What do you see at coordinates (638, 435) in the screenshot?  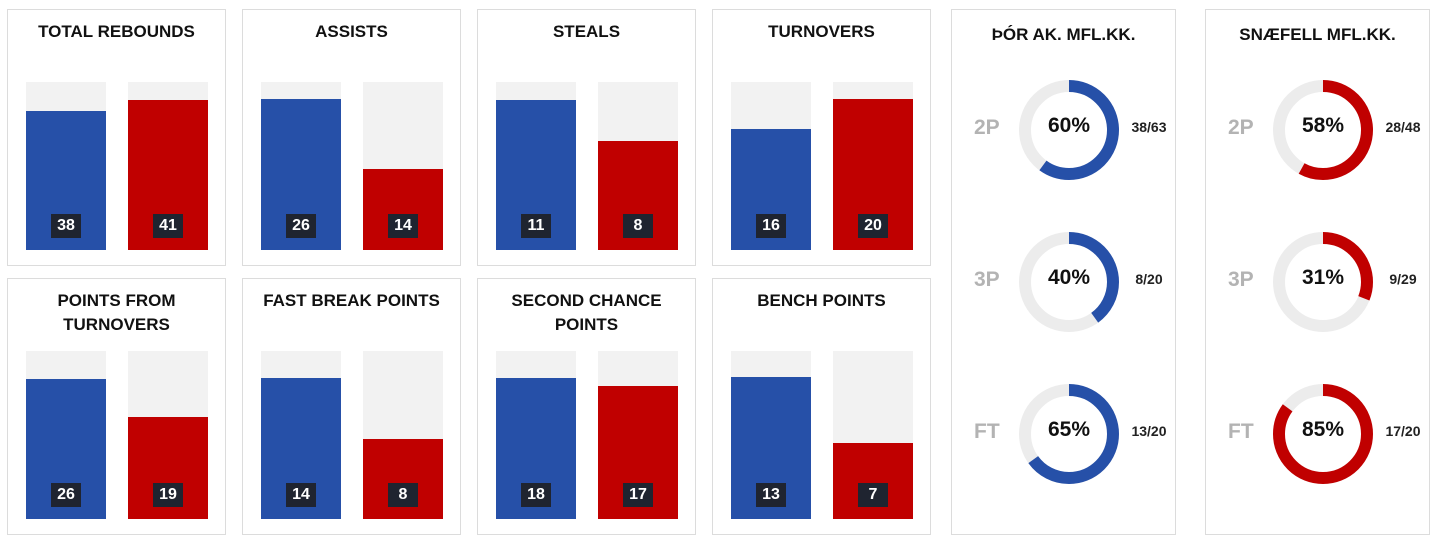 I see `bar-track-team-2: 17` at bounding box center [638, 435].